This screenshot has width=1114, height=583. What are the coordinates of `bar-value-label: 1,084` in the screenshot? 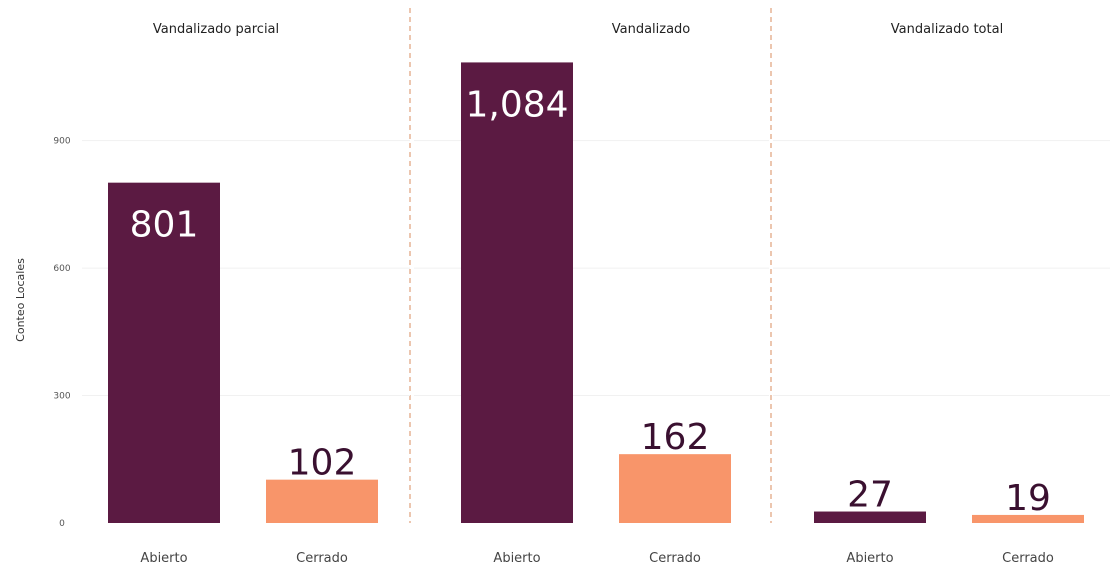 It's located at (516, 104).